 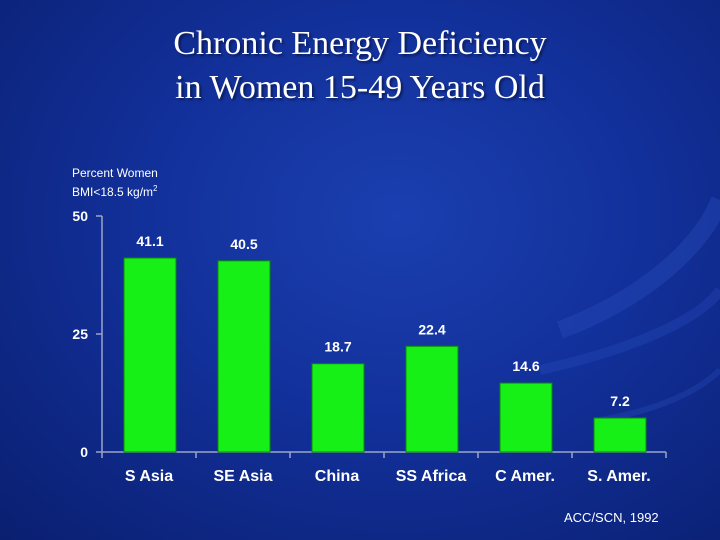 I want to click on x-category-label: SS Africa, so click(x=431, y=476).